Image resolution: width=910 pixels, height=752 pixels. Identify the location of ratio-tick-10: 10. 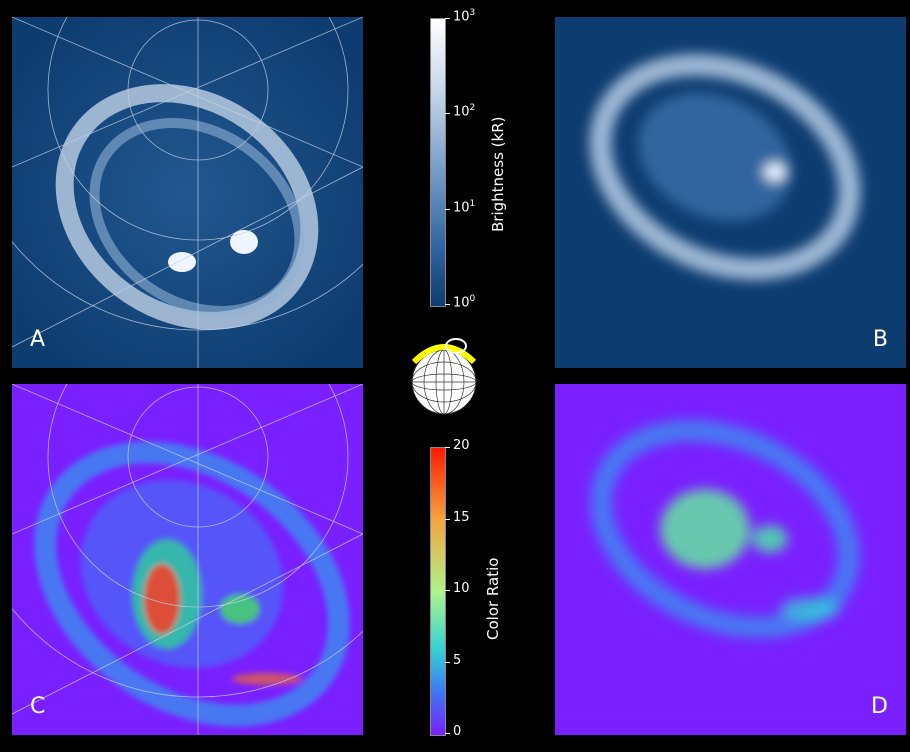
(461, 588).